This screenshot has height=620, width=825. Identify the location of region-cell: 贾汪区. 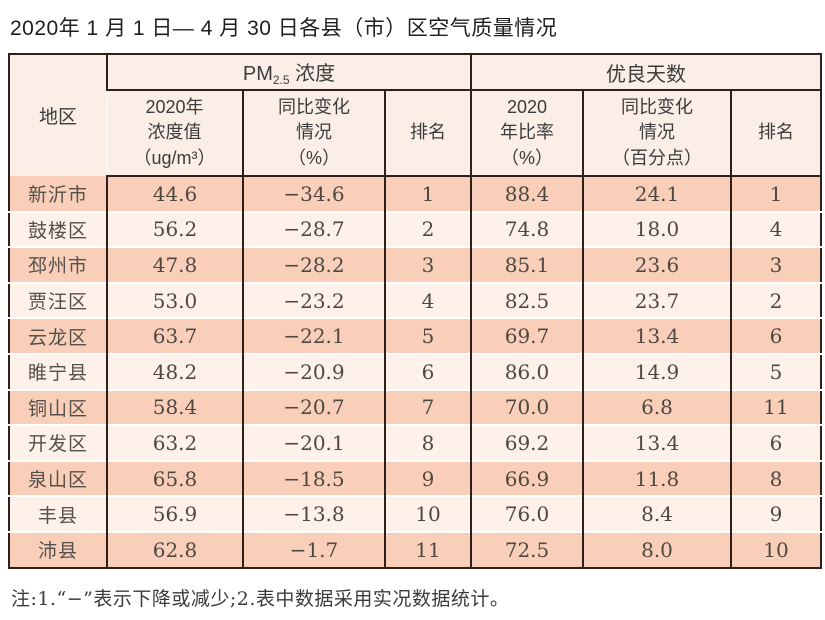
(58, 300).